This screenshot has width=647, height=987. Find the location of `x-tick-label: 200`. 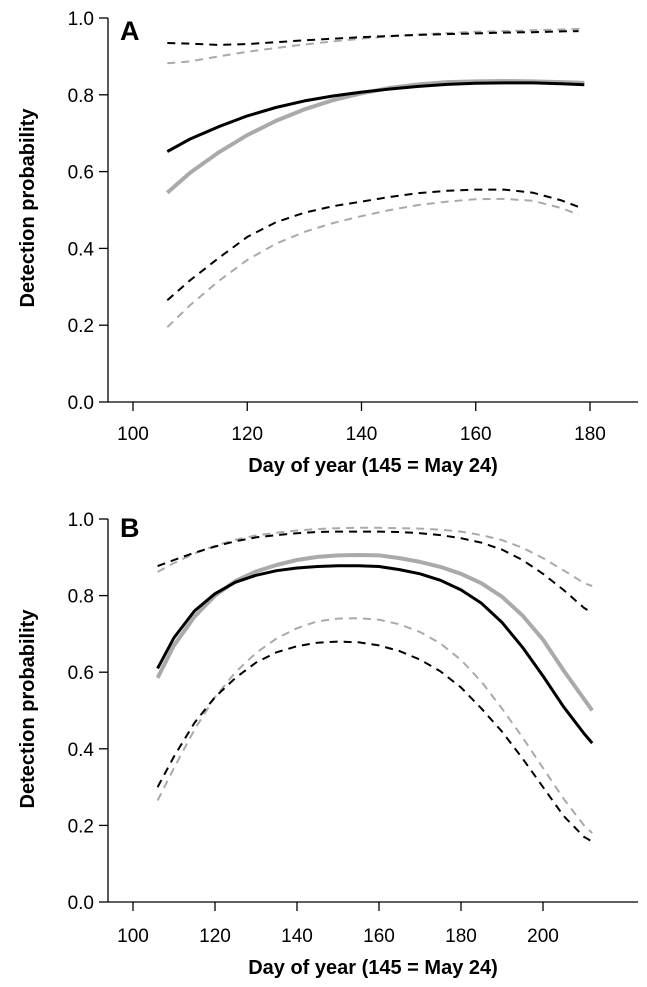

x-tick-label: 200 is located at coordinates (543, 936).